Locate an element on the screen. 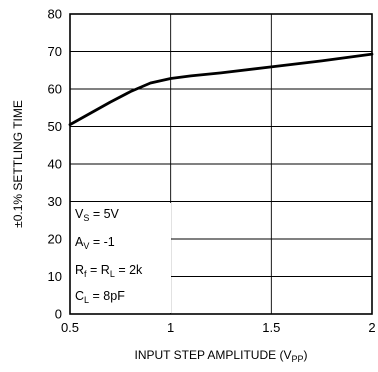 This screenshot has width=378, height=372. y-tick-label: 0 is located at coordinates (58, 314).